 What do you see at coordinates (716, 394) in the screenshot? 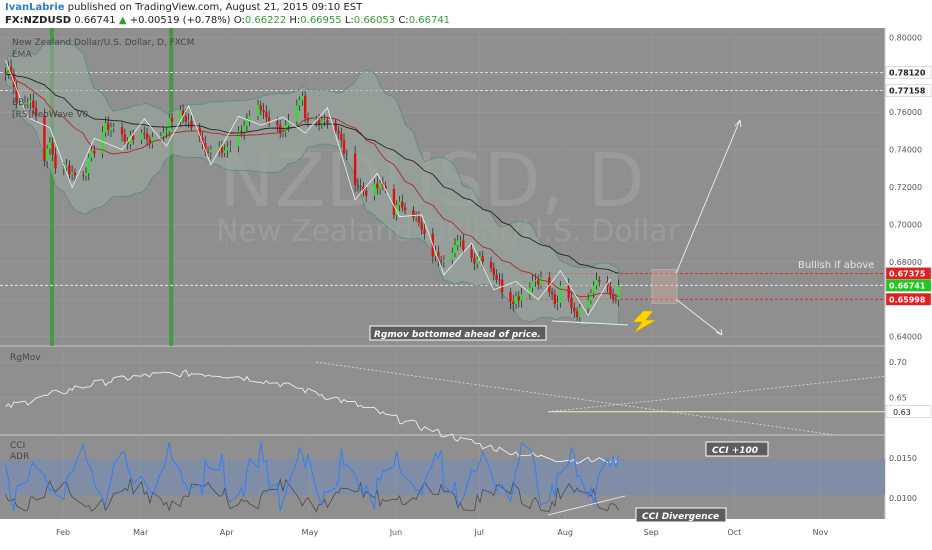
I see `rgmov-trendline-up` at bounding box center [716, 394].